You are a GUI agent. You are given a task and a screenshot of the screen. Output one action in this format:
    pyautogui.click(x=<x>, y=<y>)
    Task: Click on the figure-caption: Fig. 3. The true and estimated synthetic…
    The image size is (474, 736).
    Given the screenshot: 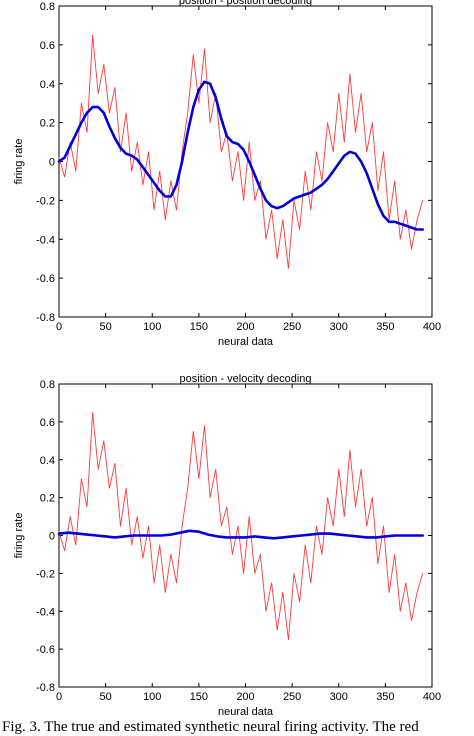 What is the action you would take?
    pyautogui.click(x=210, y=727)
    